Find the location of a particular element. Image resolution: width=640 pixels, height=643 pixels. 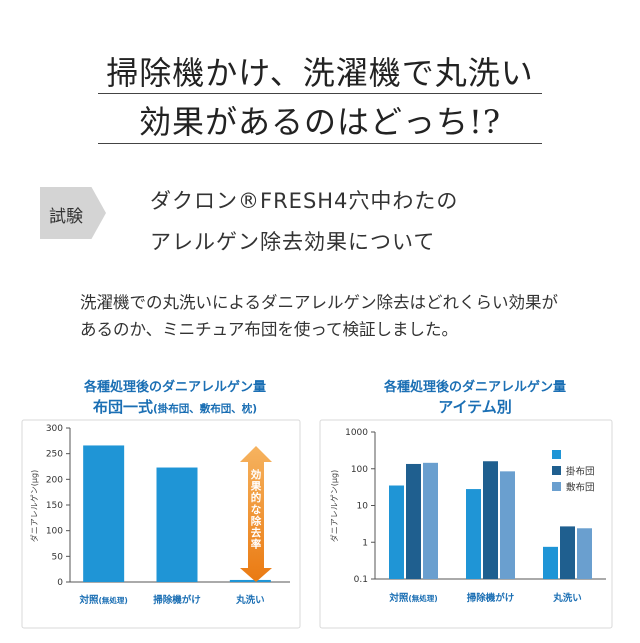

chart2-x-labels: 対照(無処理) 掃除機がけ 丸洗い is located at coordinates (484, 598).